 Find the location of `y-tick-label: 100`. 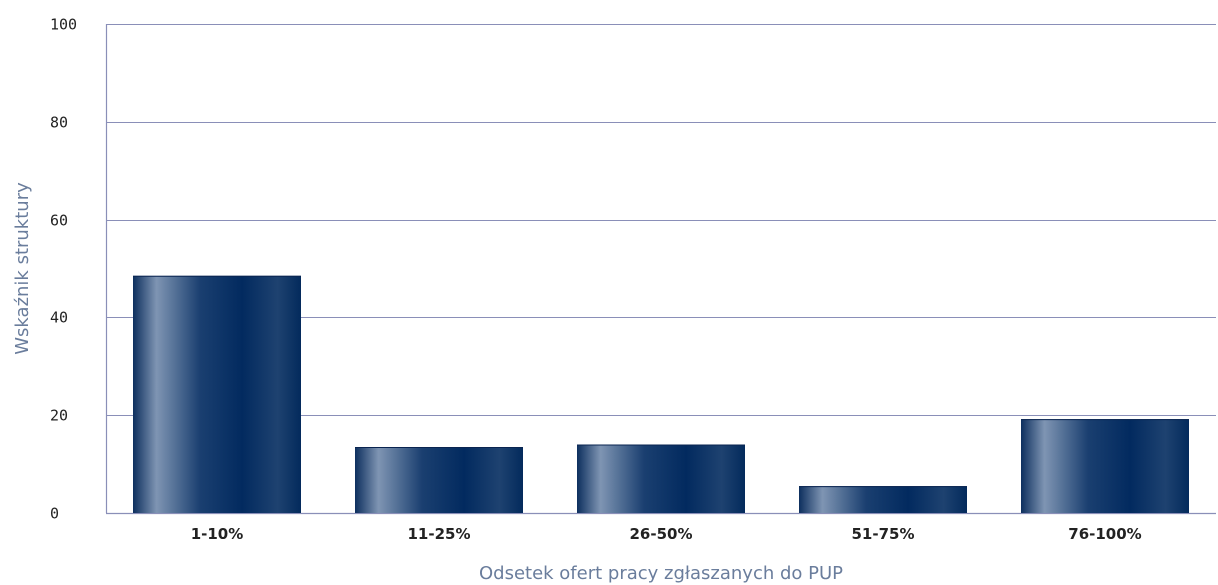

y-tick-label: 100 is located at coordinates (63, 25).